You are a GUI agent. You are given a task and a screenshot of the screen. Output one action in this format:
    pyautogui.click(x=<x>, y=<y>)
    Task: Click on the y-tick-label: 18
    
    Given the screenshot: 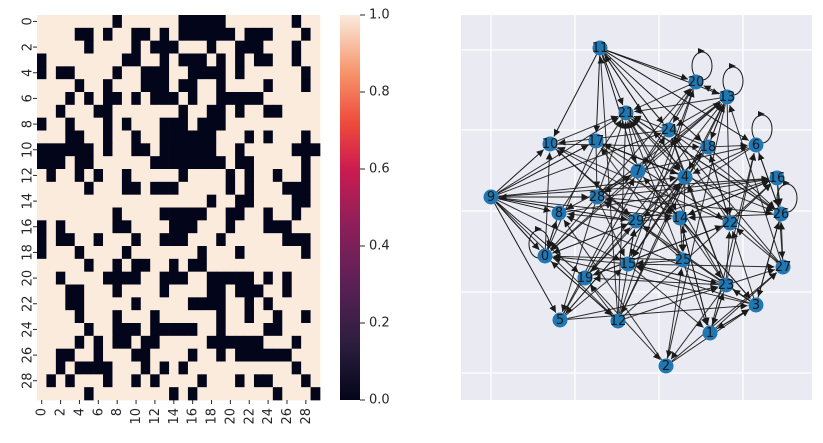 What is the action you would take?
    pyautogui.click(x=28, y=252)
    